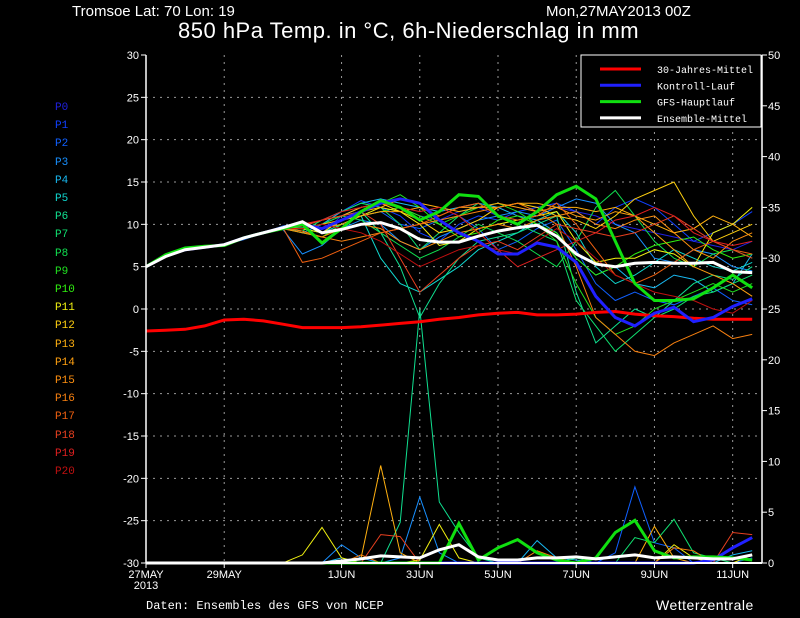 This screenshot has height=618, width=800. Describe the element at coordinates (62, 271) in the screenshot. I see `member-key-p9: P9` at that location.